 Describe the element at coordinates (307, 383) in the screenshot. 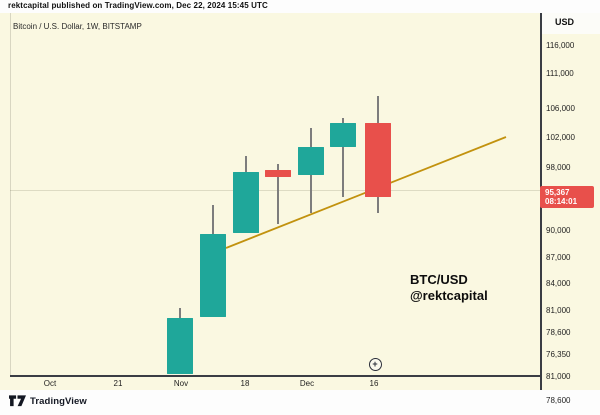

I see `date-tick-label: Dec` at that location.